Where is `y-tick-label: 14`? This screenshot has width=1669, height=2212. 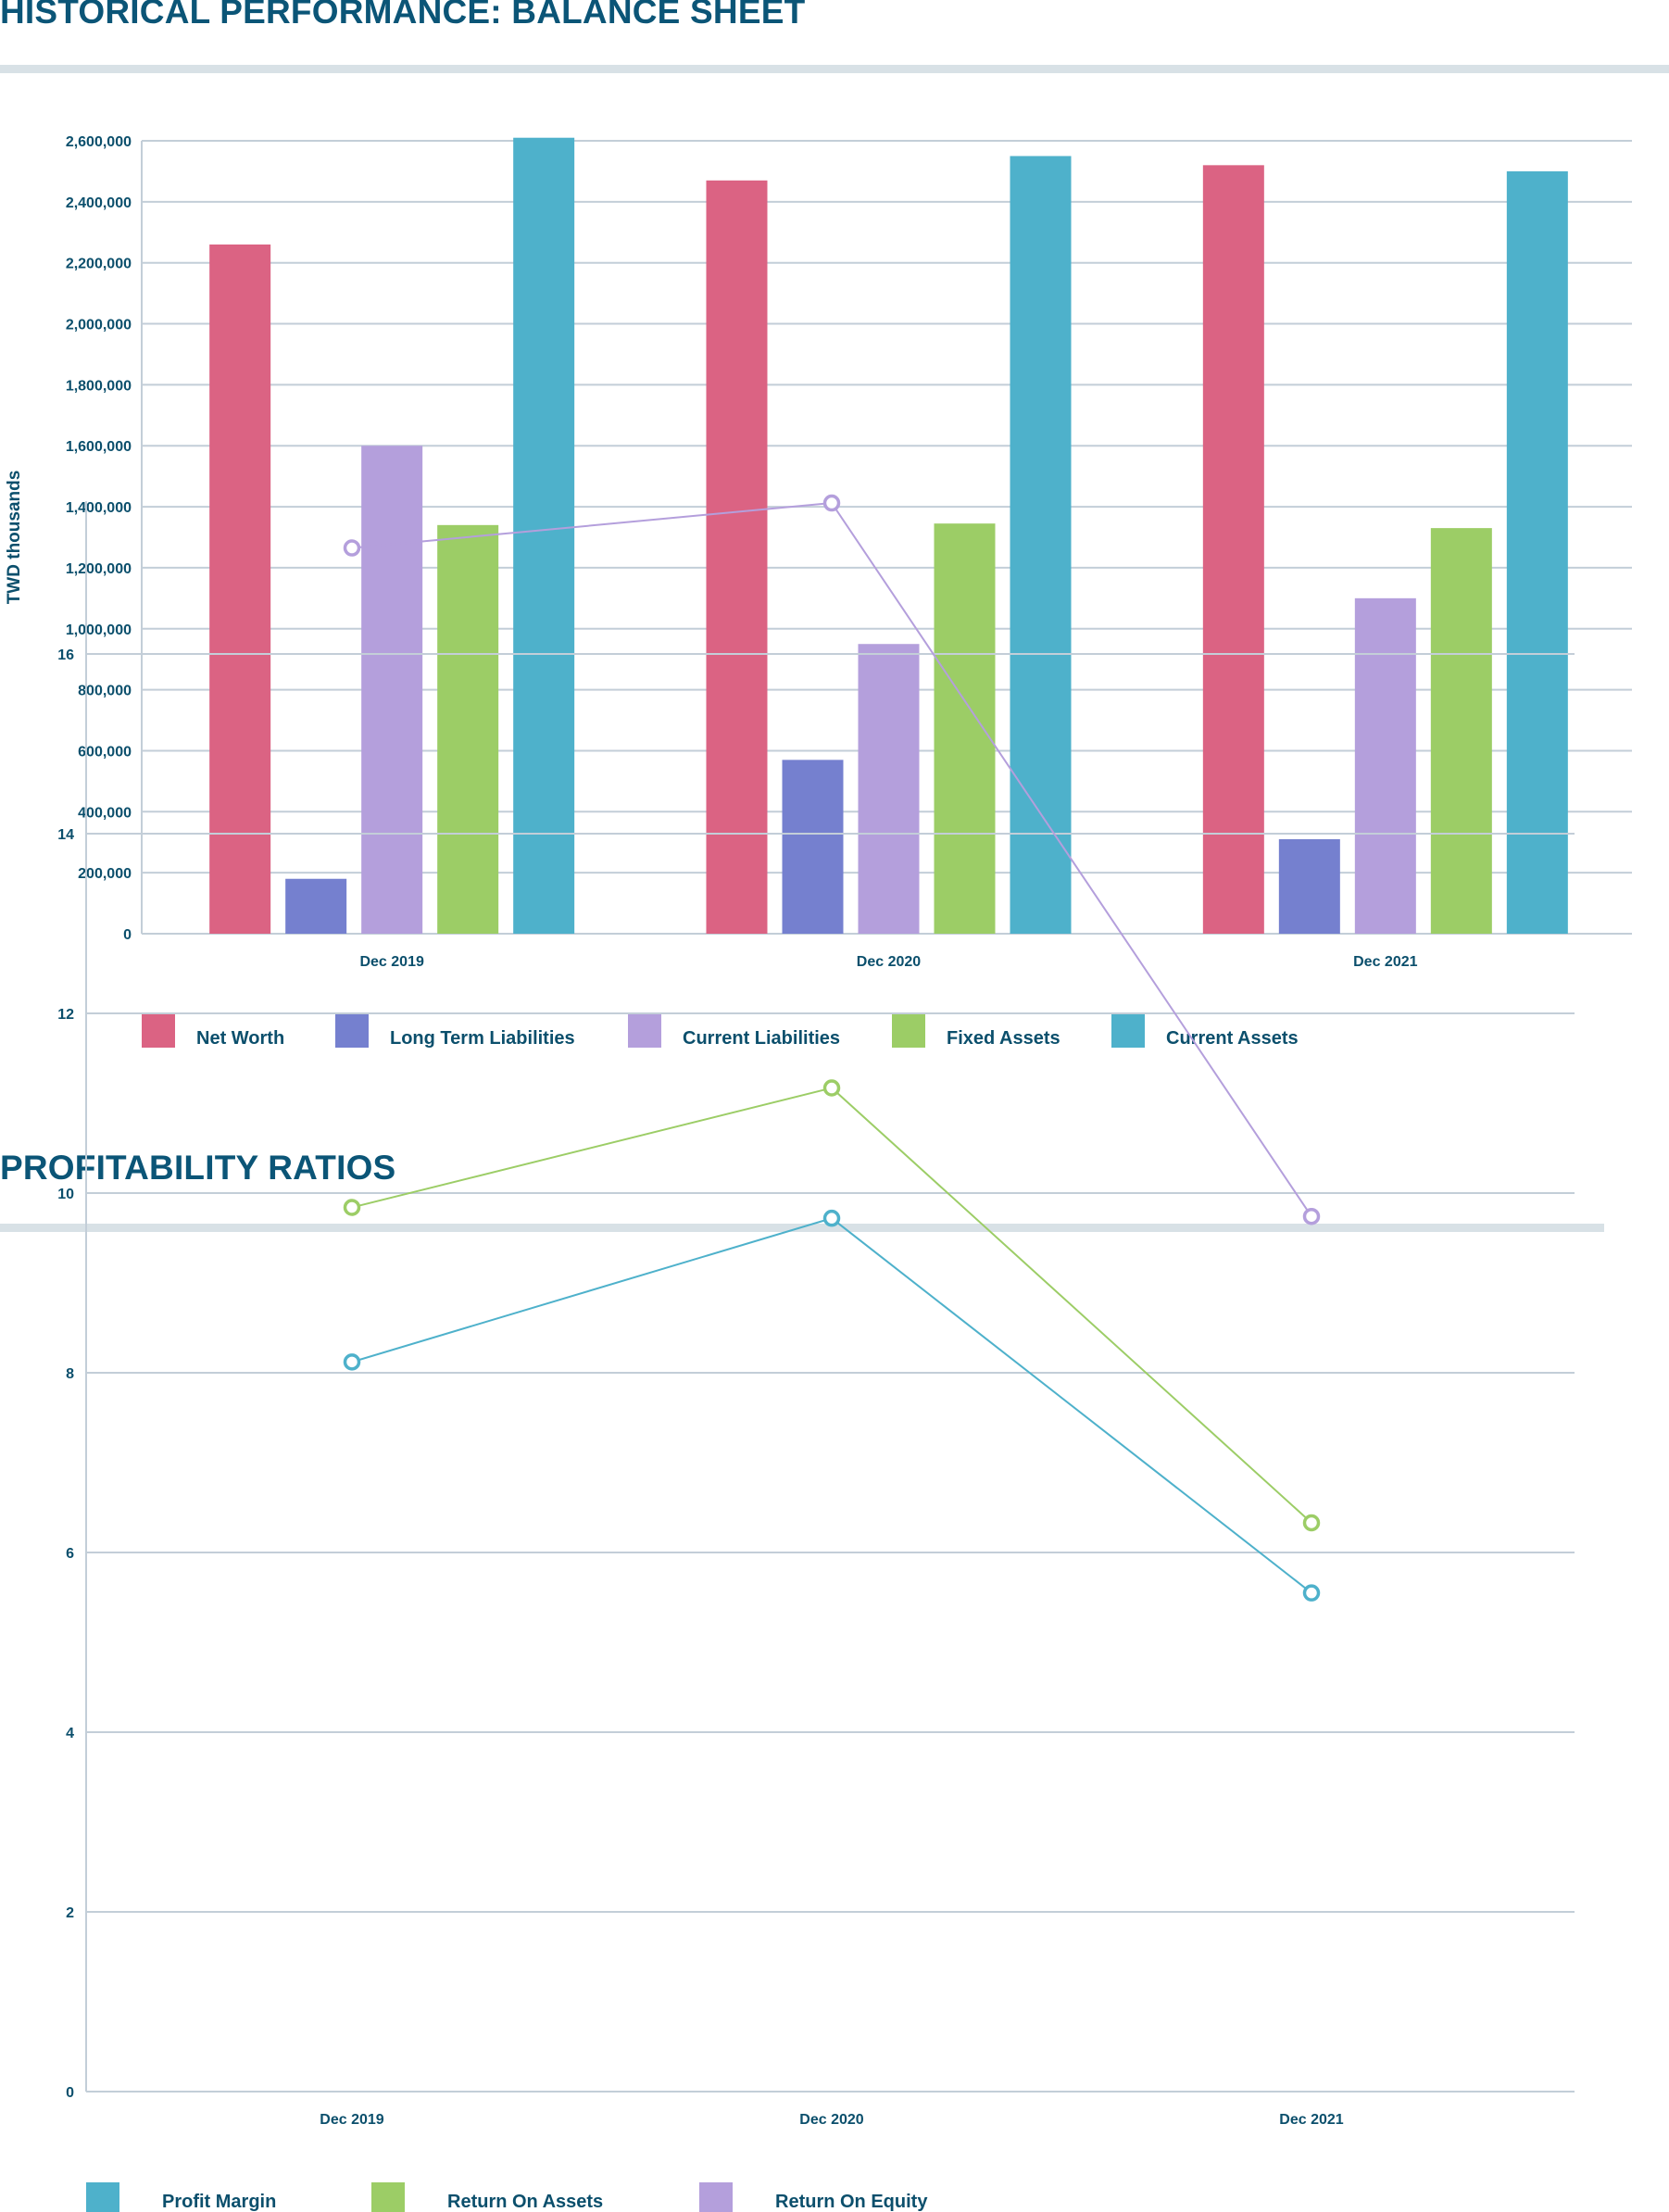 y-tick-label: 14 is located at coordinates (65, 835).